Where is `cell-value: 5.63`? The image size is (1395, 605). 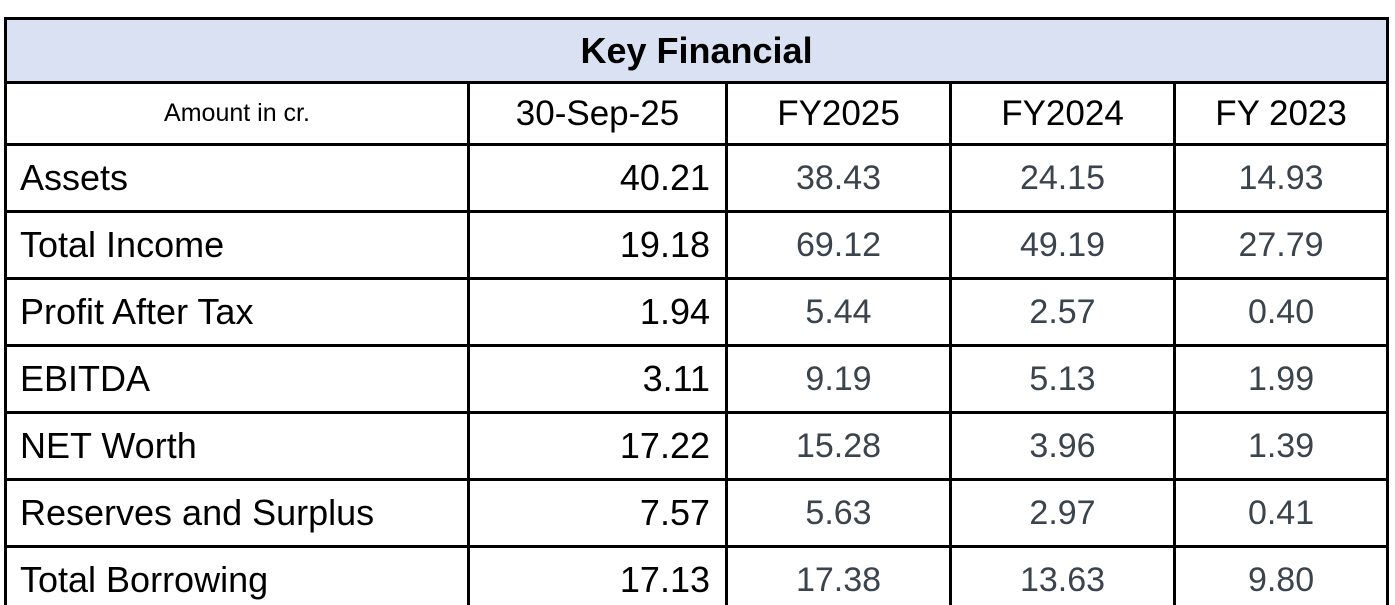
cell-value: 5.63 is located at coordinates (838, 513).